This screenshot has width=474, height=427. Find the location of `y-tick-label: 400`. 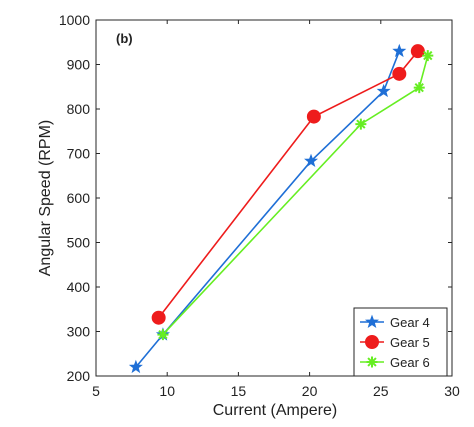

y-tick-label: 400 is located at coordinates (79, 287).